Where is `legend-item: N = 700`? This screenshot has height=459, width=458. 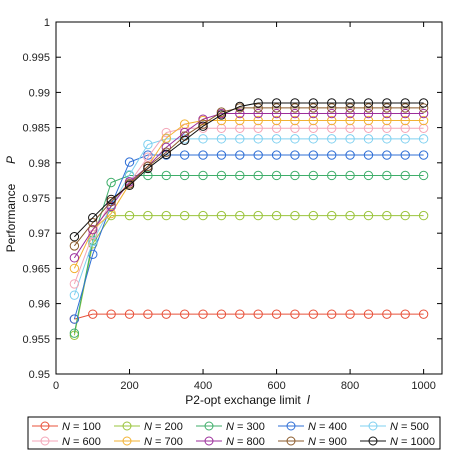
legend-item: N = 700 is located at coordinates (148, 442).